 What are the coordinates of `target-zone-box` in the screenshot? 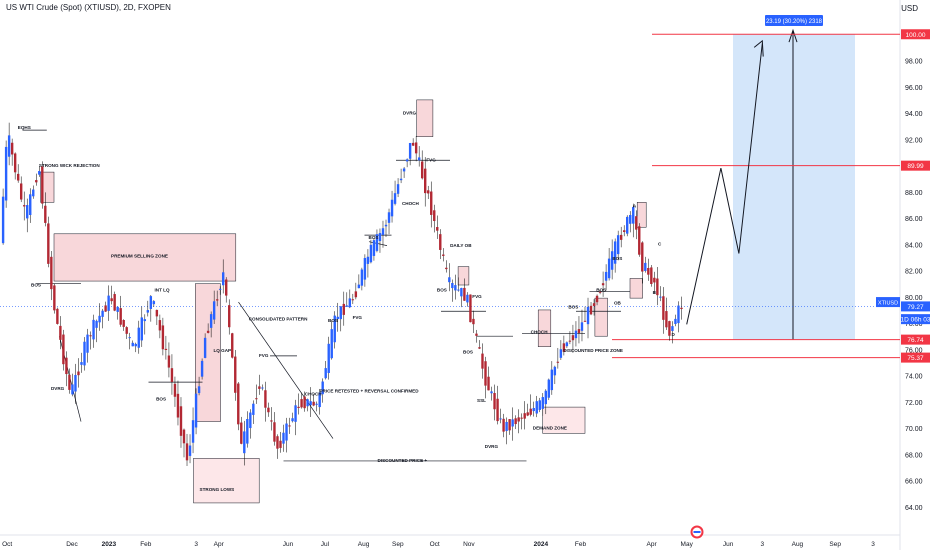 It's located at (794, 187).